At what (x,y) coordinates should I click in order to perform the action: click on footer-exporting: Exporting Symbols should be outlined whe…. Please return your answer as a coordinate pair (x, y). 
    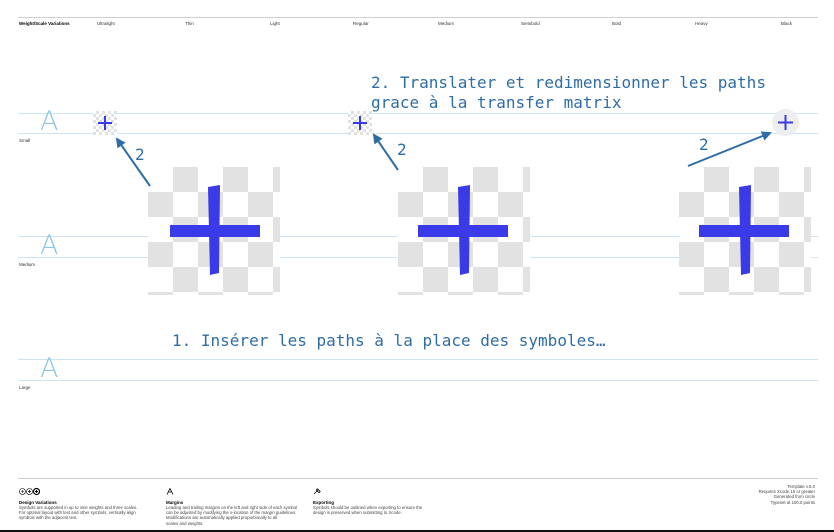
    Looking at the image, I should click on (378, 498).